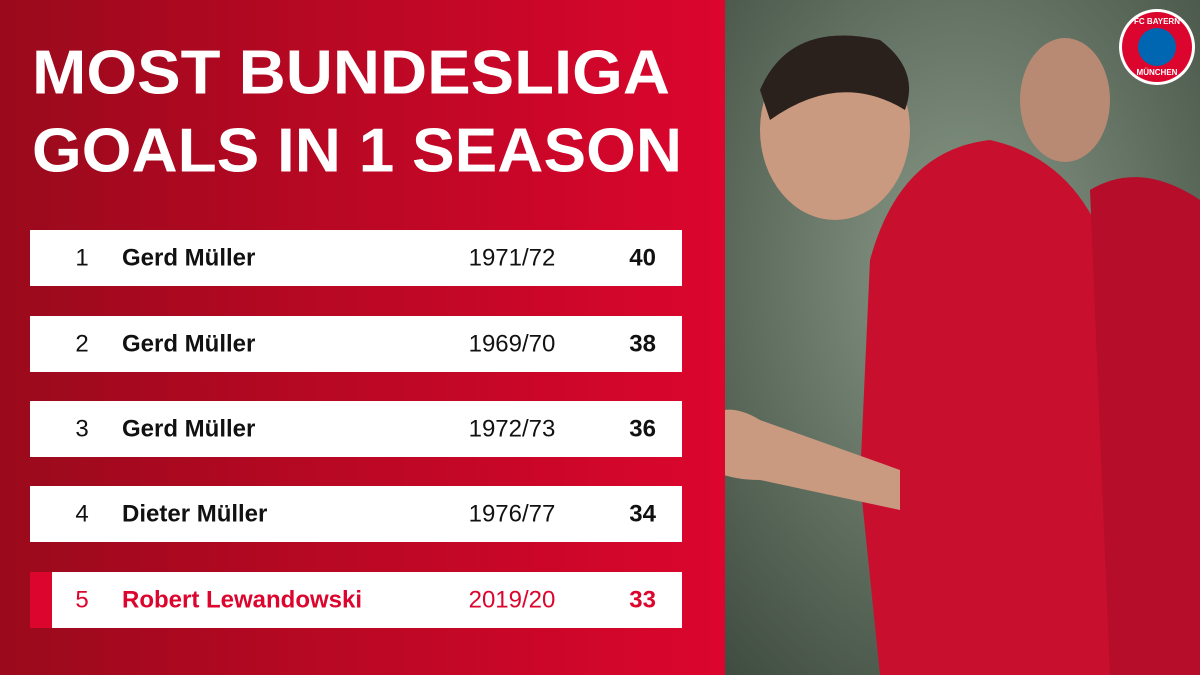 The image size is (1200, 675). What do you see at coordinates (642, 343) in the screenshot?
I see `goals: 38` at bounding box center [642, 343].